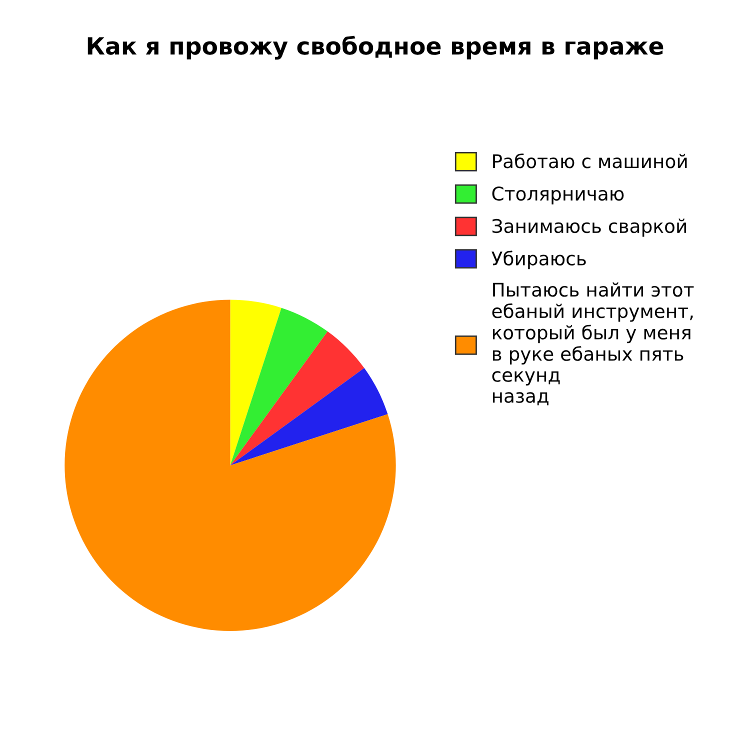 The width and height of the screenshot is (750, 734). I want to click on legend-label: Занимаюсь сваркой, so click(589, 227).